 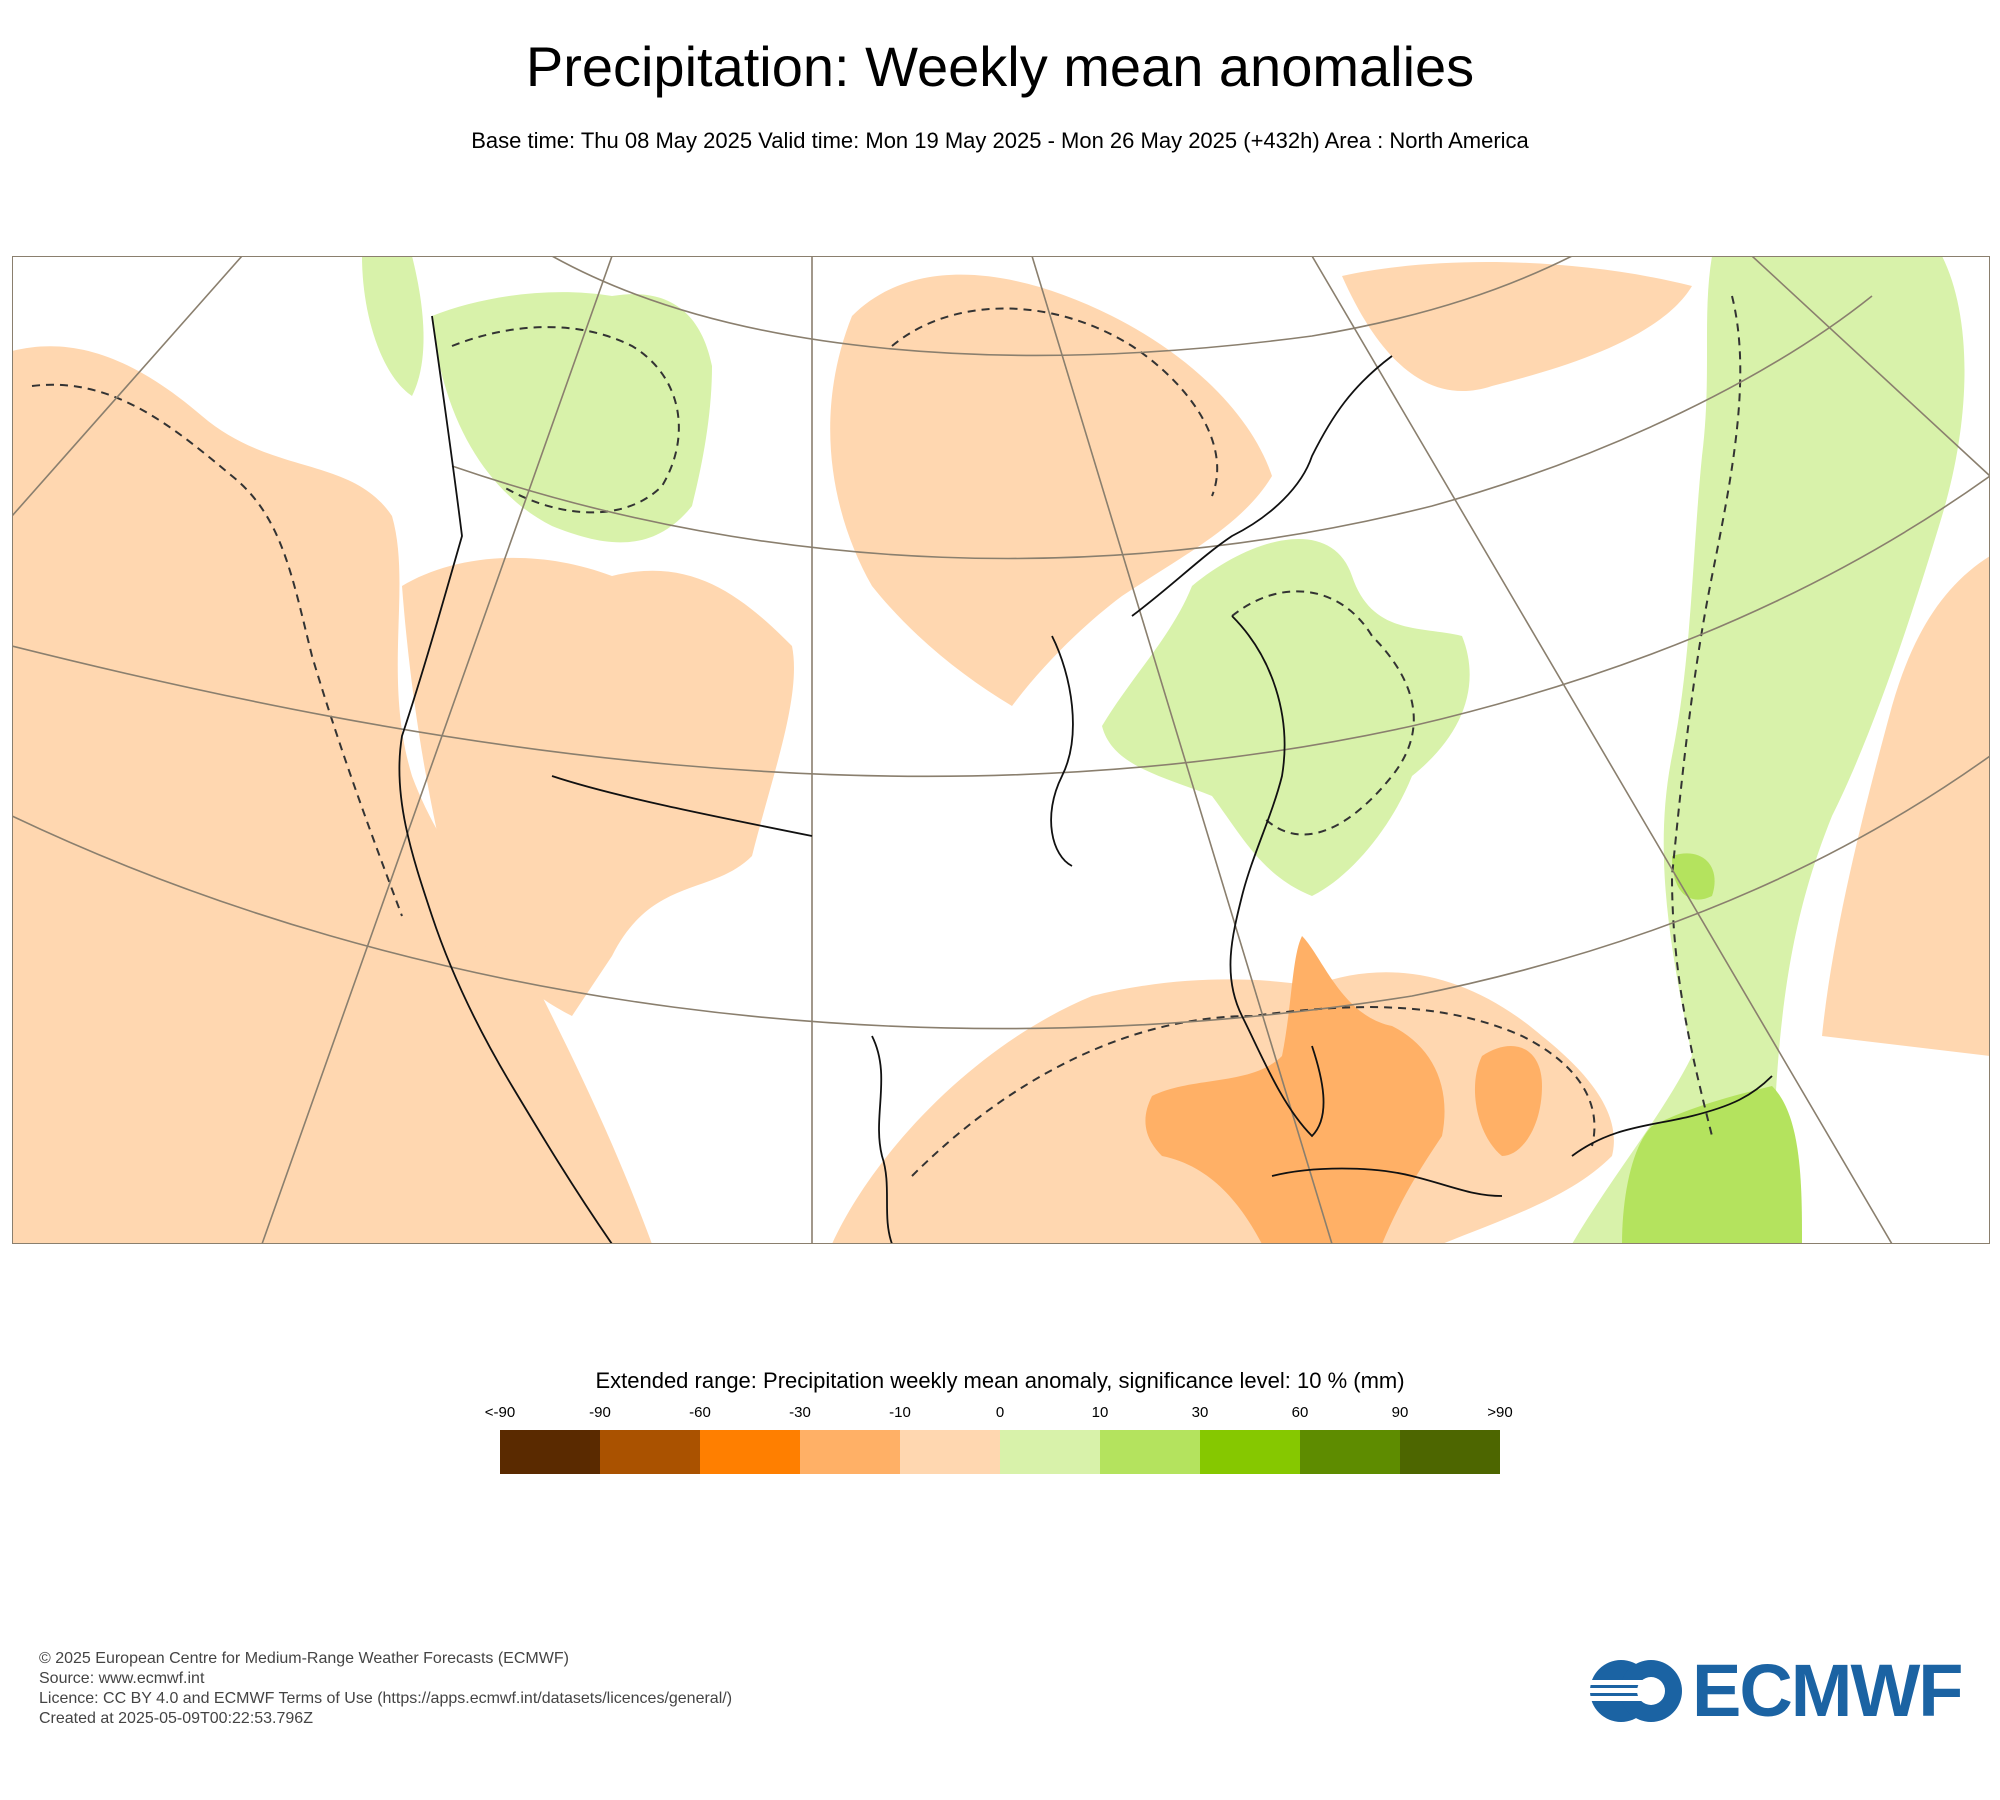 I want to click on legend-tick: 0, so click(x=1000, y=1412).